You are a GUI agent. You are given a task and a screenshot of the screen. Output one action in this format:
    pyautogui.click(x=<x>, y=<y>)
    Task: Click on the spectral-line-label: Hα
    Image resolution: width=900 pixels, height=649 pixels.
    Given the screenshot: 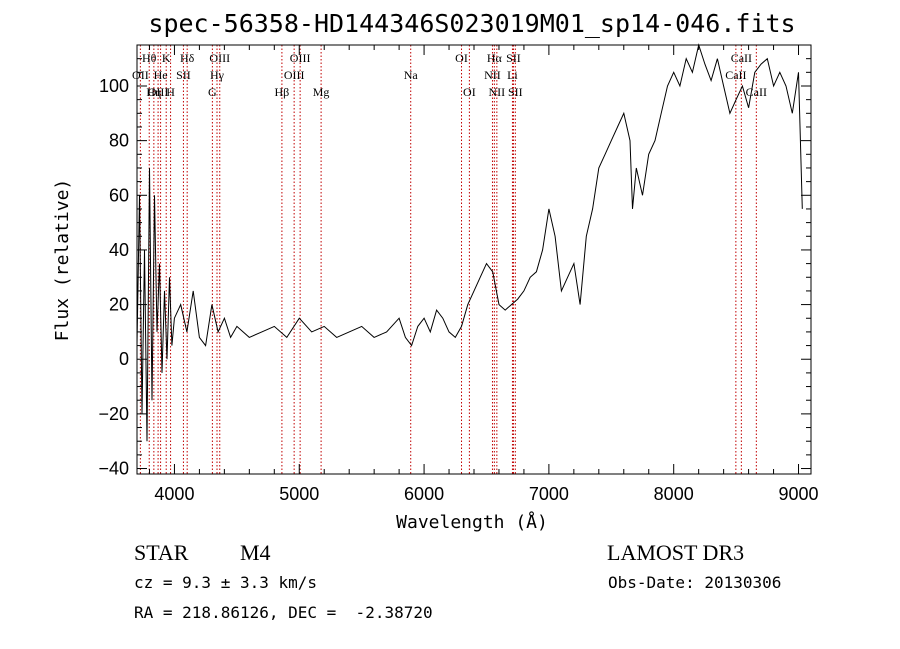 What is the action you would take?
    pyautogui.click(x=495, y=58)
    